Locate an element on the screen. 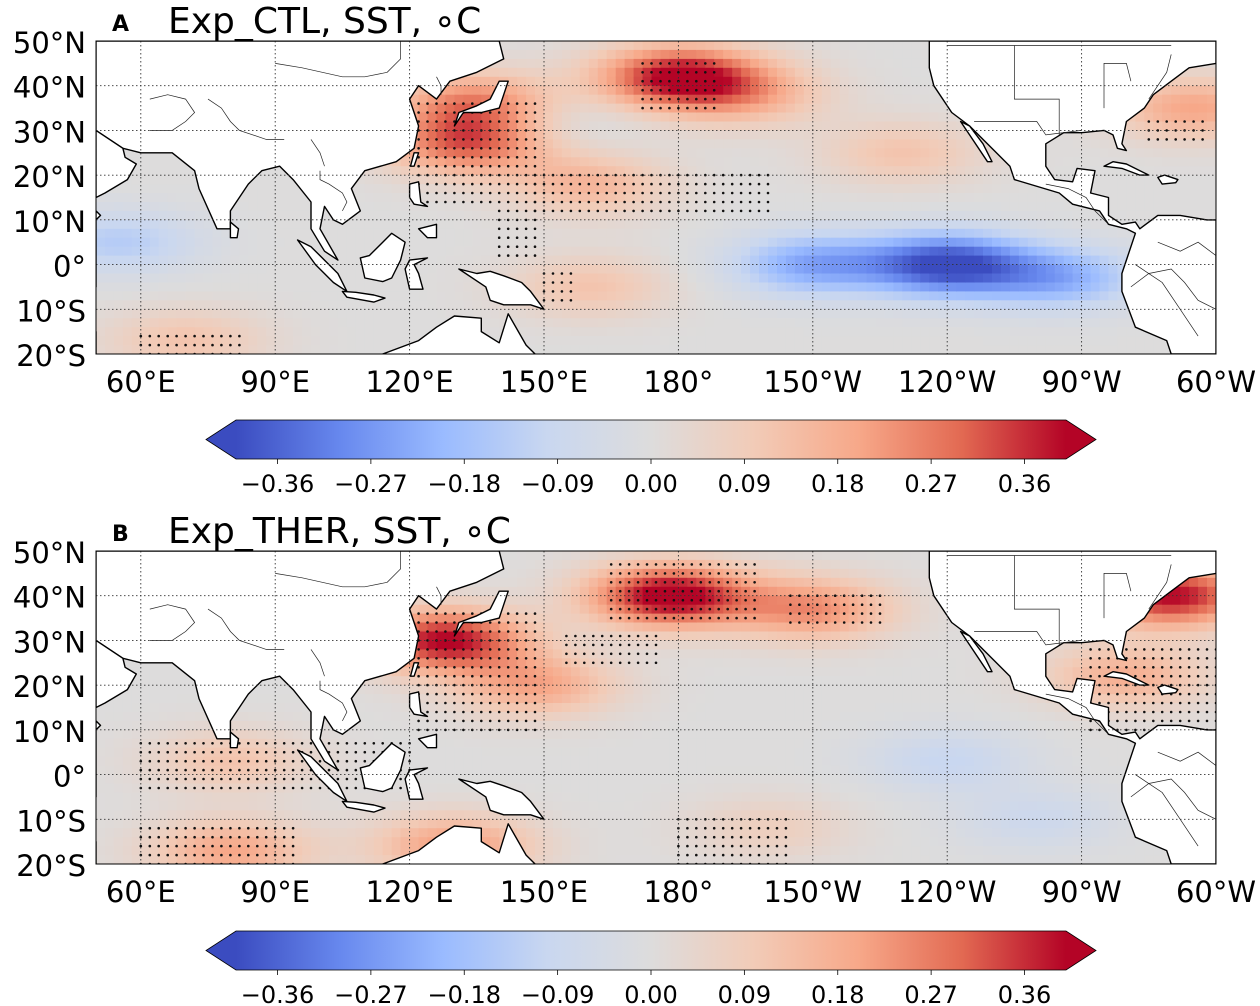 The height and width of the screenshot is (1006, 1260). panel-title: Exp_THER, SST, ∘C is located at coordinates (339, 531).